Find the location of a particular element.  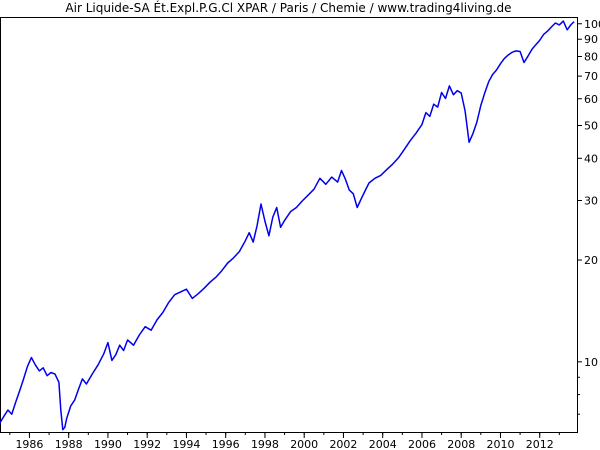

x-tick-label: 2004 is located at coordinates (383, 444).